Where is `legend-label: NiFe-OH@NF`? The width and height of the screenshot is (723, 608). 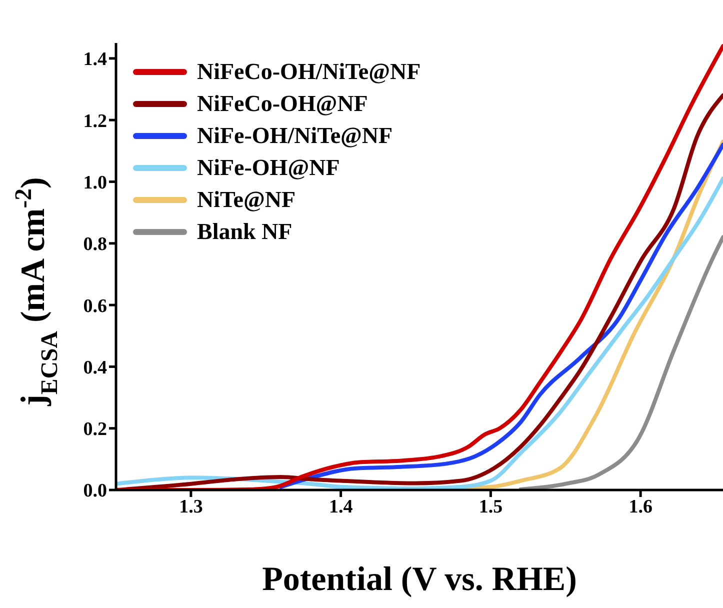
legend-label: NiFe-OH@NF is located at coordinates (268, 168).